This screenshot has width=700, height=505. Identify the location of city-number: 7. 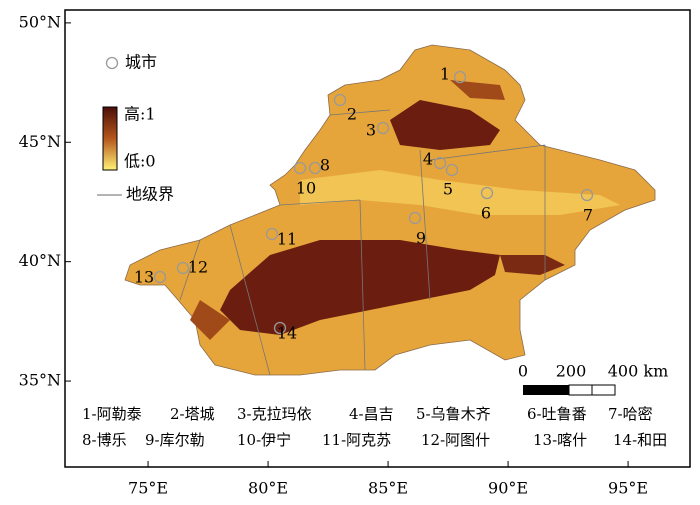
(588, 215).